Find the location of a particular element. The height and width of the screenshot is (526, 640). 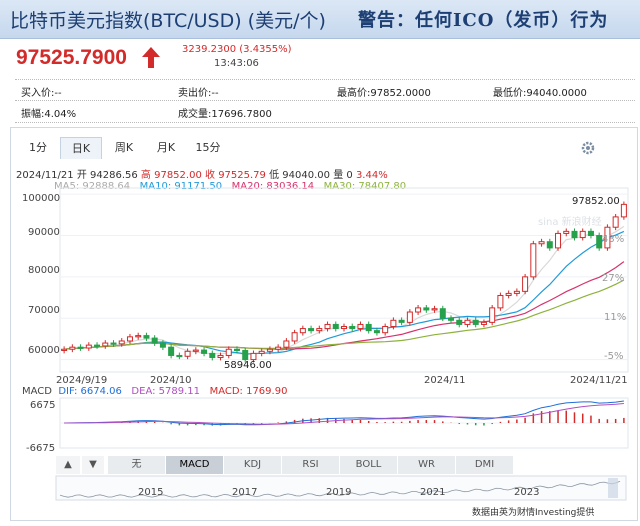

quote-time: 13:43:06 is located at coordinates (236, 63).